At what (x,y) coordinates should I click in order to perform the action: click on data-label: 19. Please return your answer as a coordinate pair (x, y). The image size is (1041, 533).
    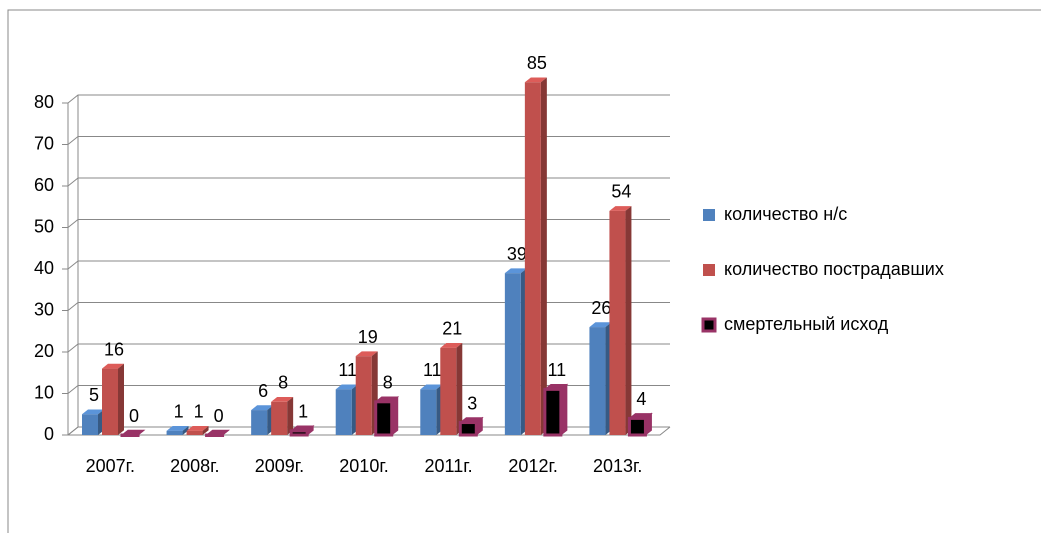
    Looking at the image, I should click on (368, 337).